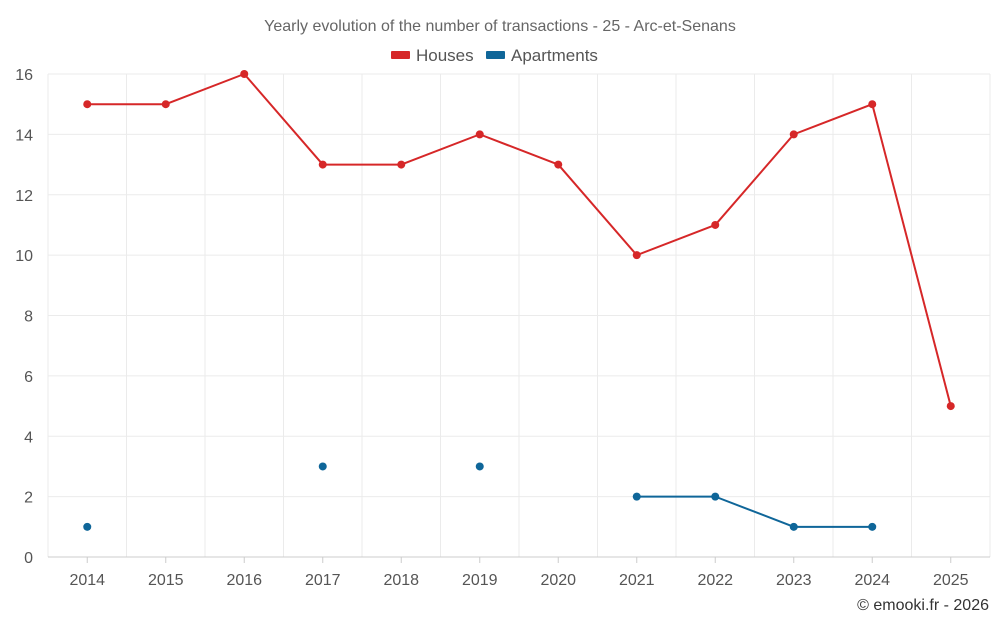 This screenshot has width=1000, height=625. Describe the element at coordinates (754, 511) in the screenshot. I see `series-line-apartments` at that location.